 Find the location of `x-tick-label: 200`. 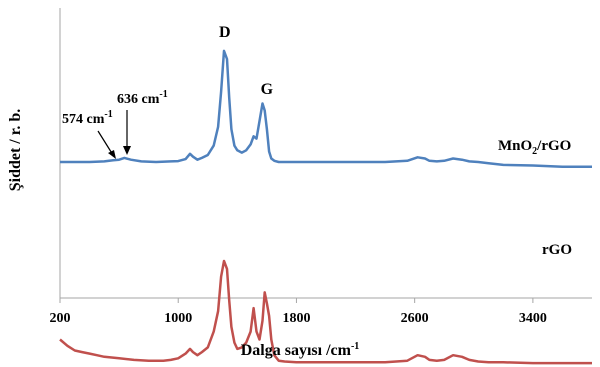

x-tick-label: 200 is located at coordinates (60, 318).